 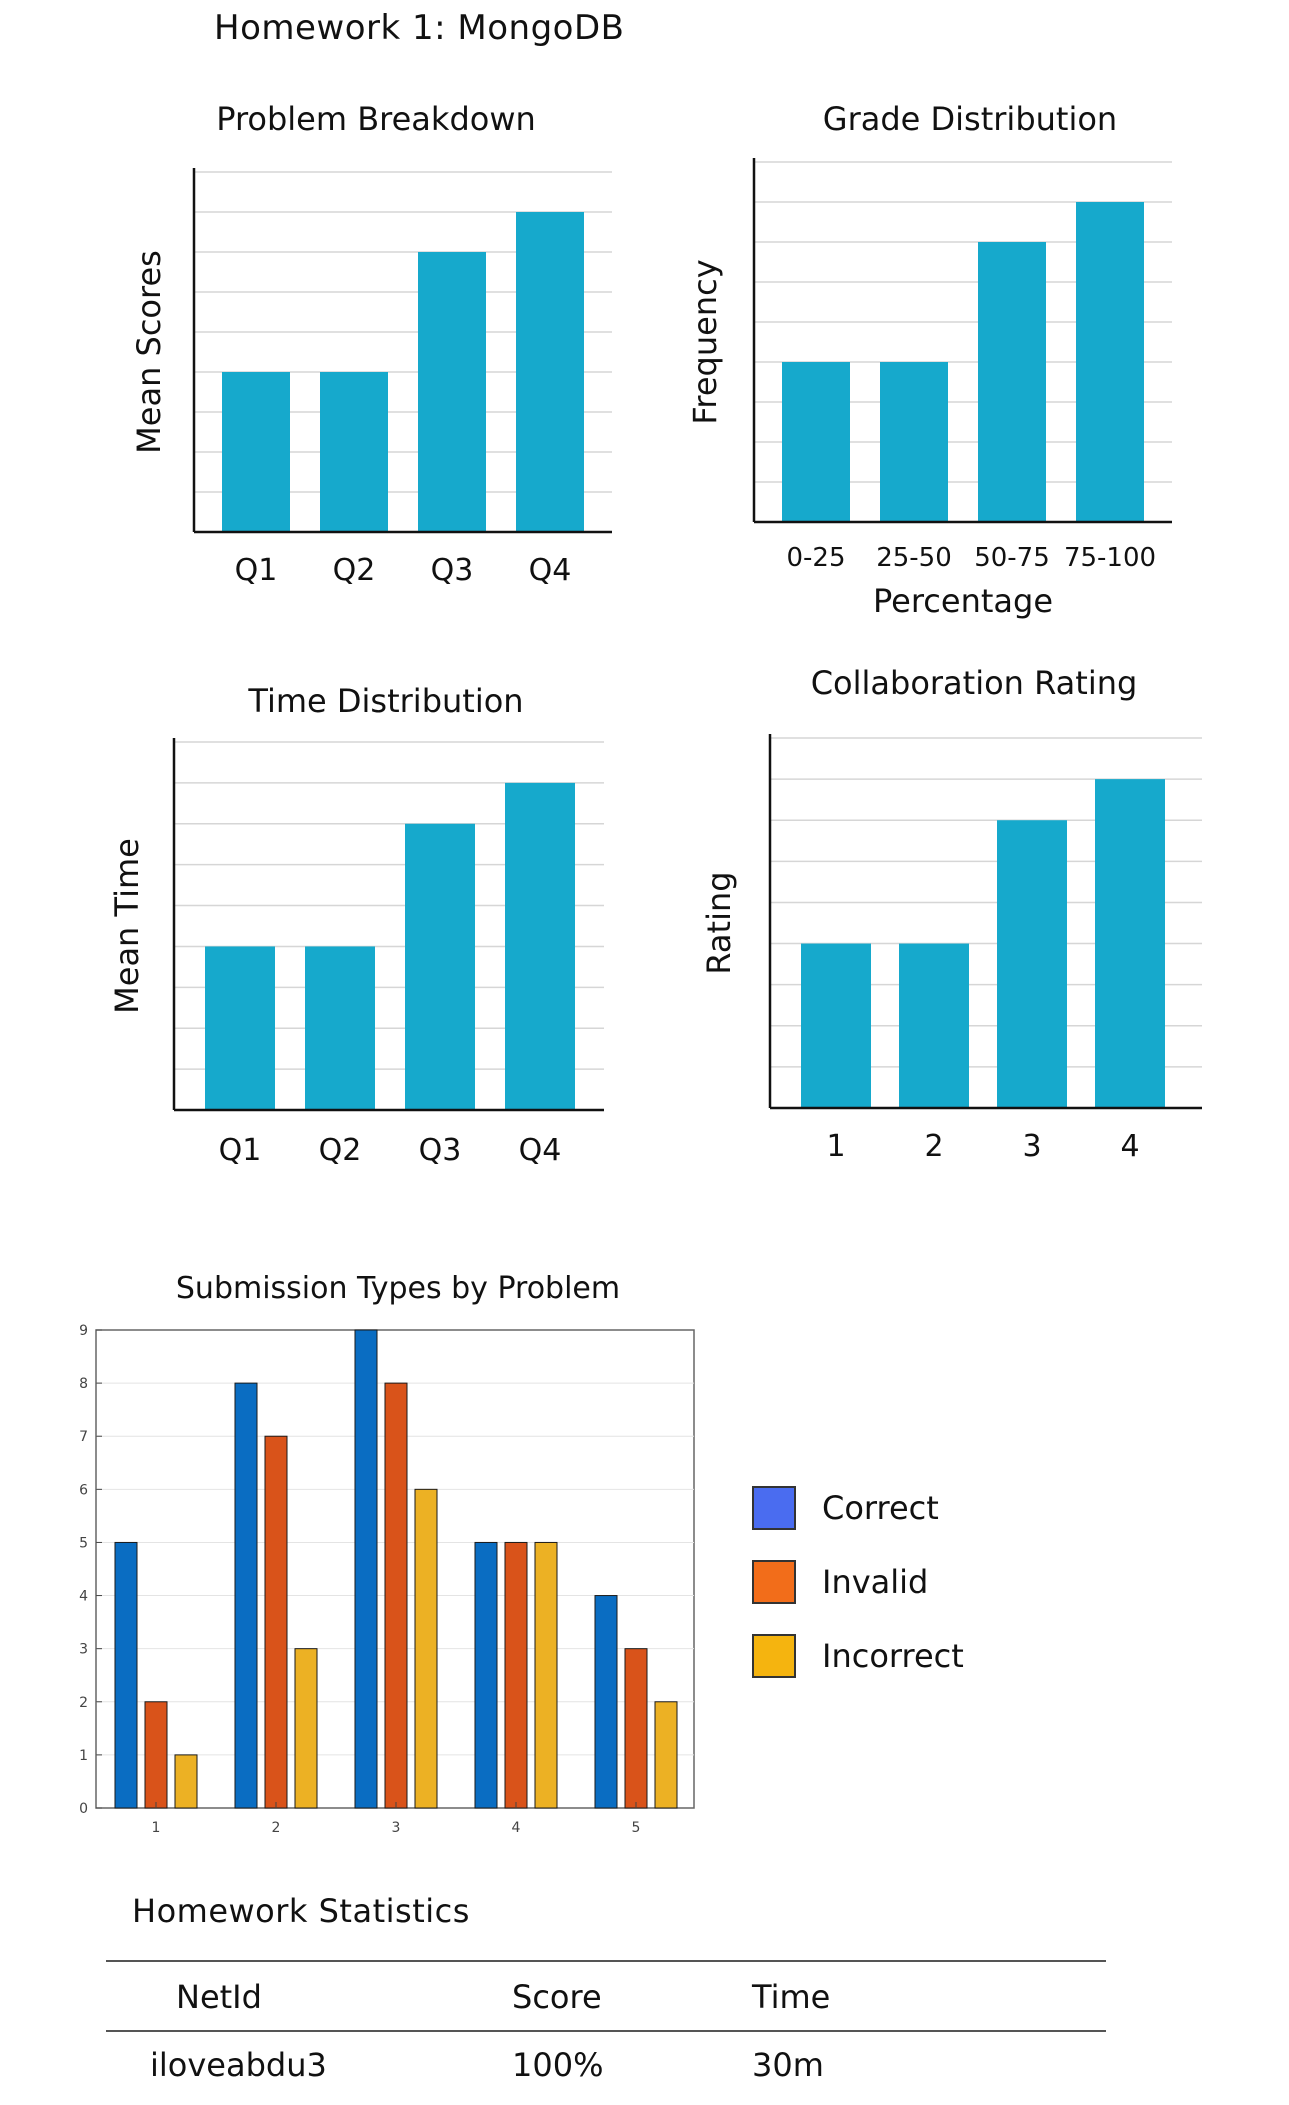 I want to click on legend-label-incorrect: Incorrect, so click(x=893, y=1656).